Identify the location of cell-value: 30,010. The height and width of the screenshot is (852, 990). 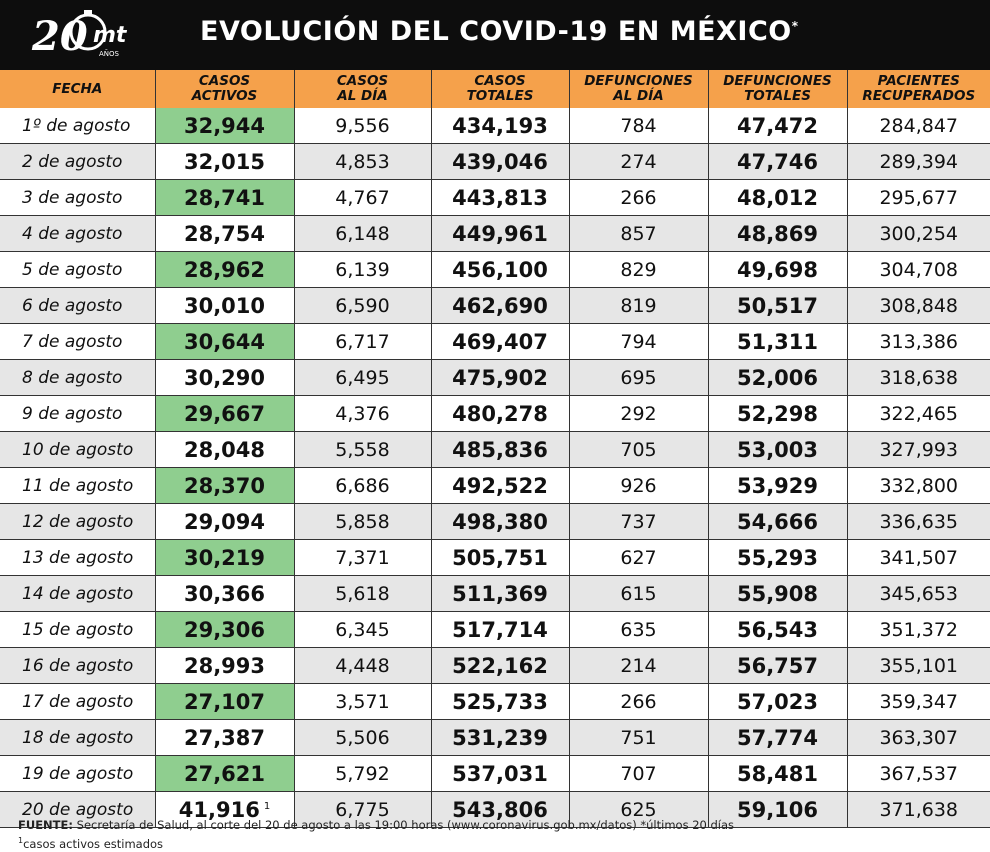
(224, 306).